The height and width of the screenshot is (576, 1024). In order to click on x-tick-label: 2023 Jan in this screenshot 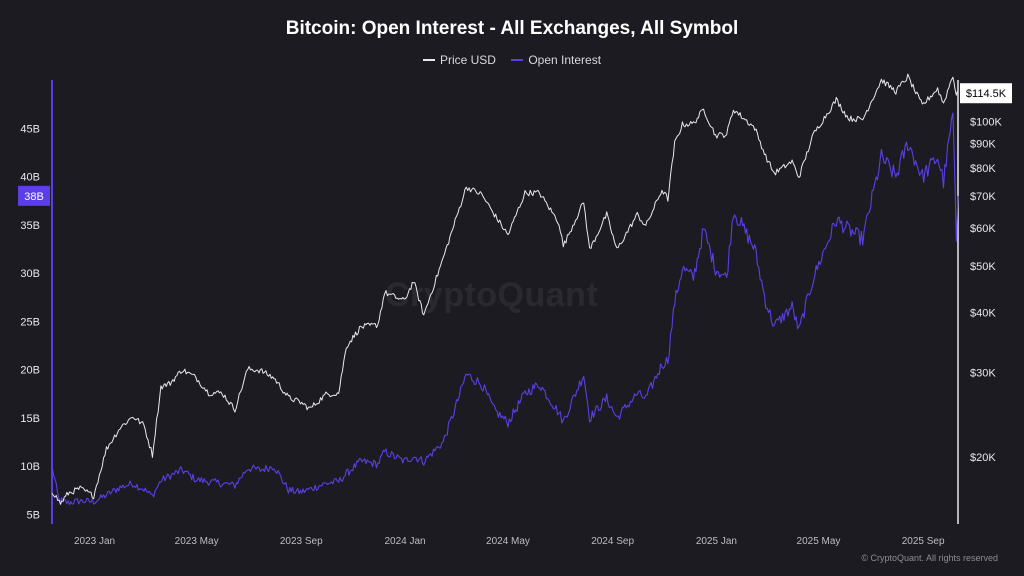, I will do `click(94, 541)`.